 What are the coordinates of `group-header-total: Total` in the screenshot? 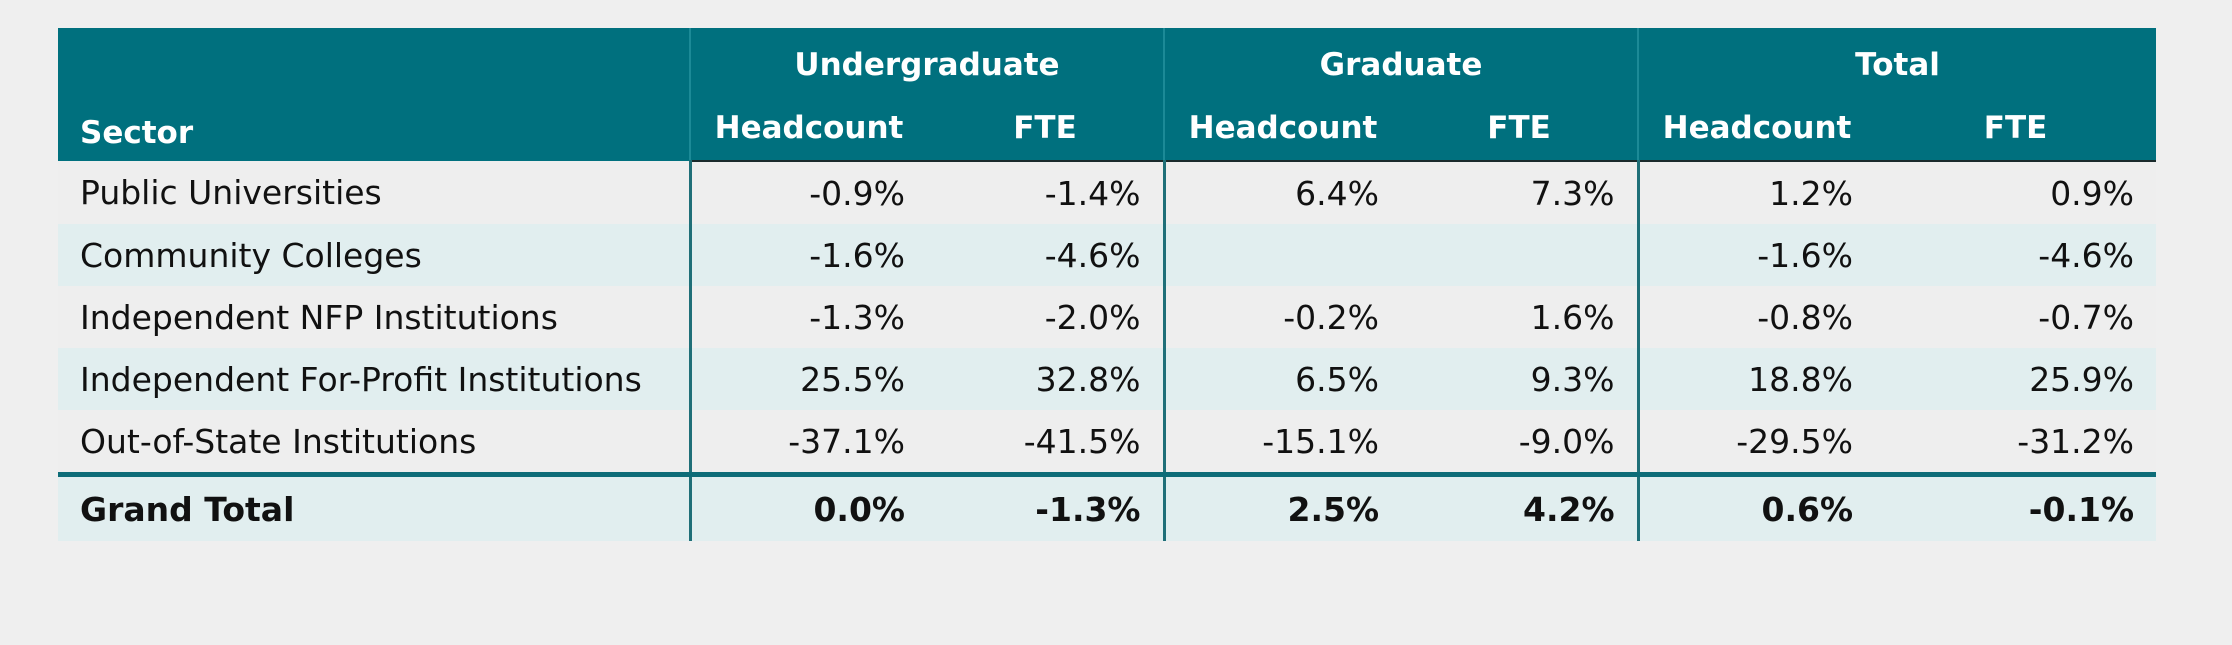 It's located at (1897, 62).